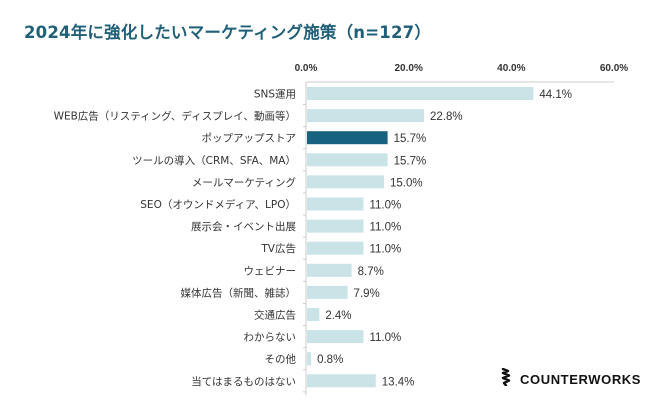 The width and height of the screenshot is (650, 408). I want to click on value-label: 7.9%, so click(367, 294).